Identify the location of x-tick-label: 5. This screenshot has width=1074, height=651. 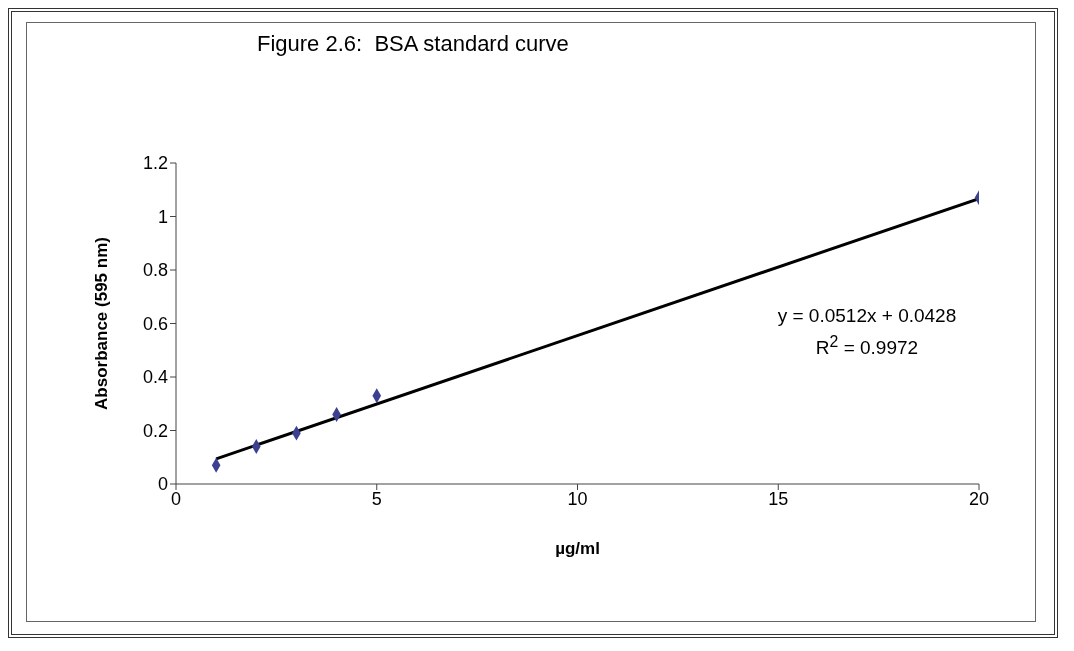
(376, 498).